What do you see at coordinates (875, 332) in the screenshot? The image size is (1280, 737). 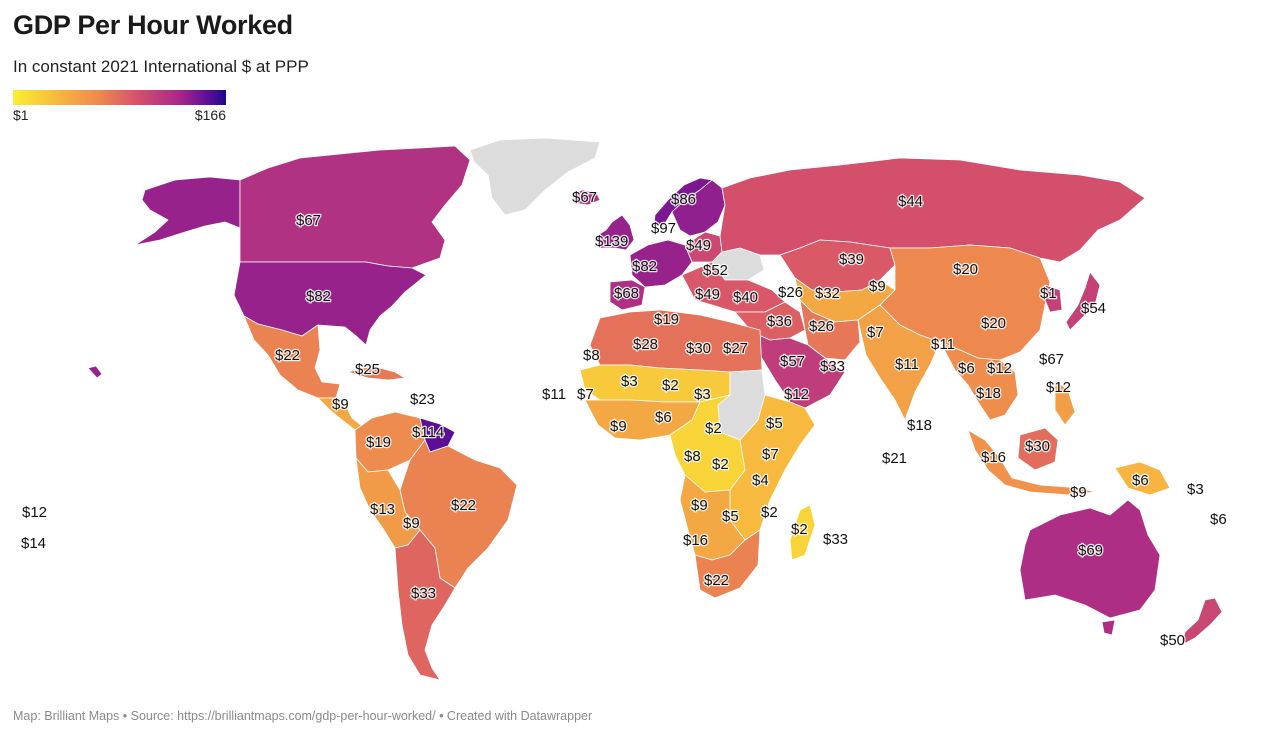 I see `label-pakistan: $7` at bounding box center [875, 332].